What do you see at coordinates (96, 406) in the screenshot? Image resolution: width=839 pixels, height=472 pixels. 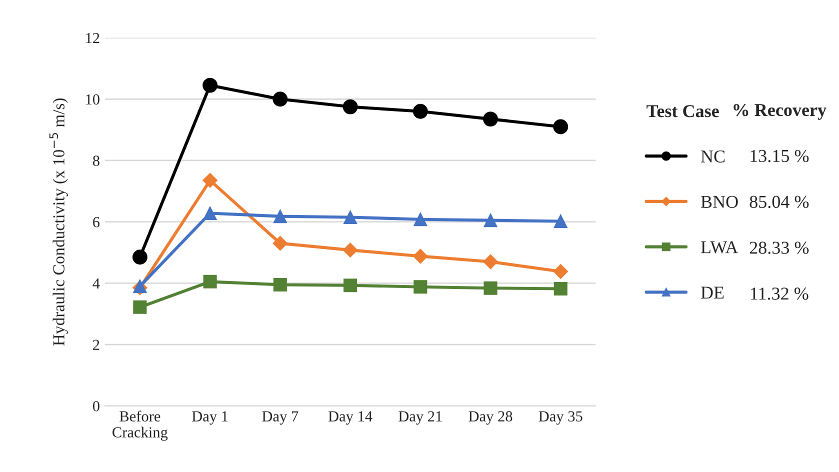 I see `y-tick-label: 0` at bounding box center [96, 406].